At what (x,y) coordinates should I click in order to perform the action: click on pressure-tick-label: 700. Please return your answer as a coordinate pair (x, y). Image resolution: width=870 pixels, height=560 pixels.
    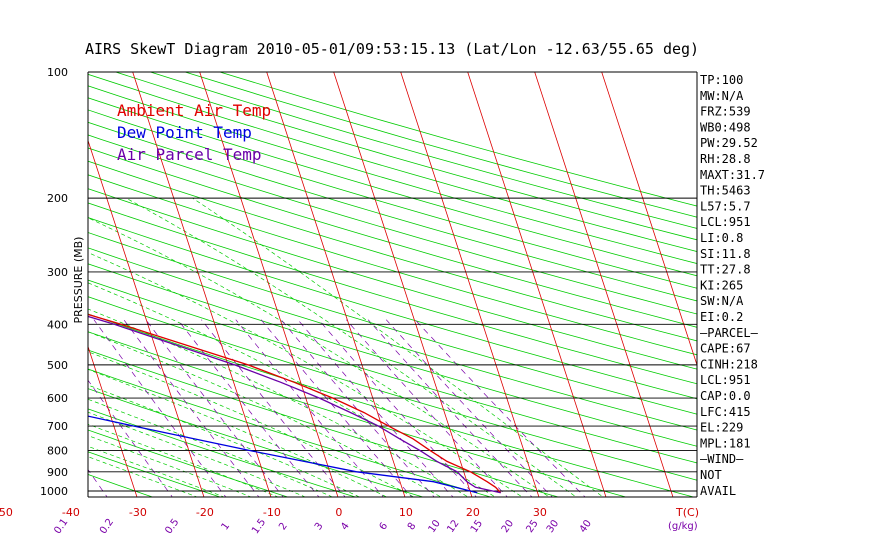
    Looking at the image, I should click on (57, 426).